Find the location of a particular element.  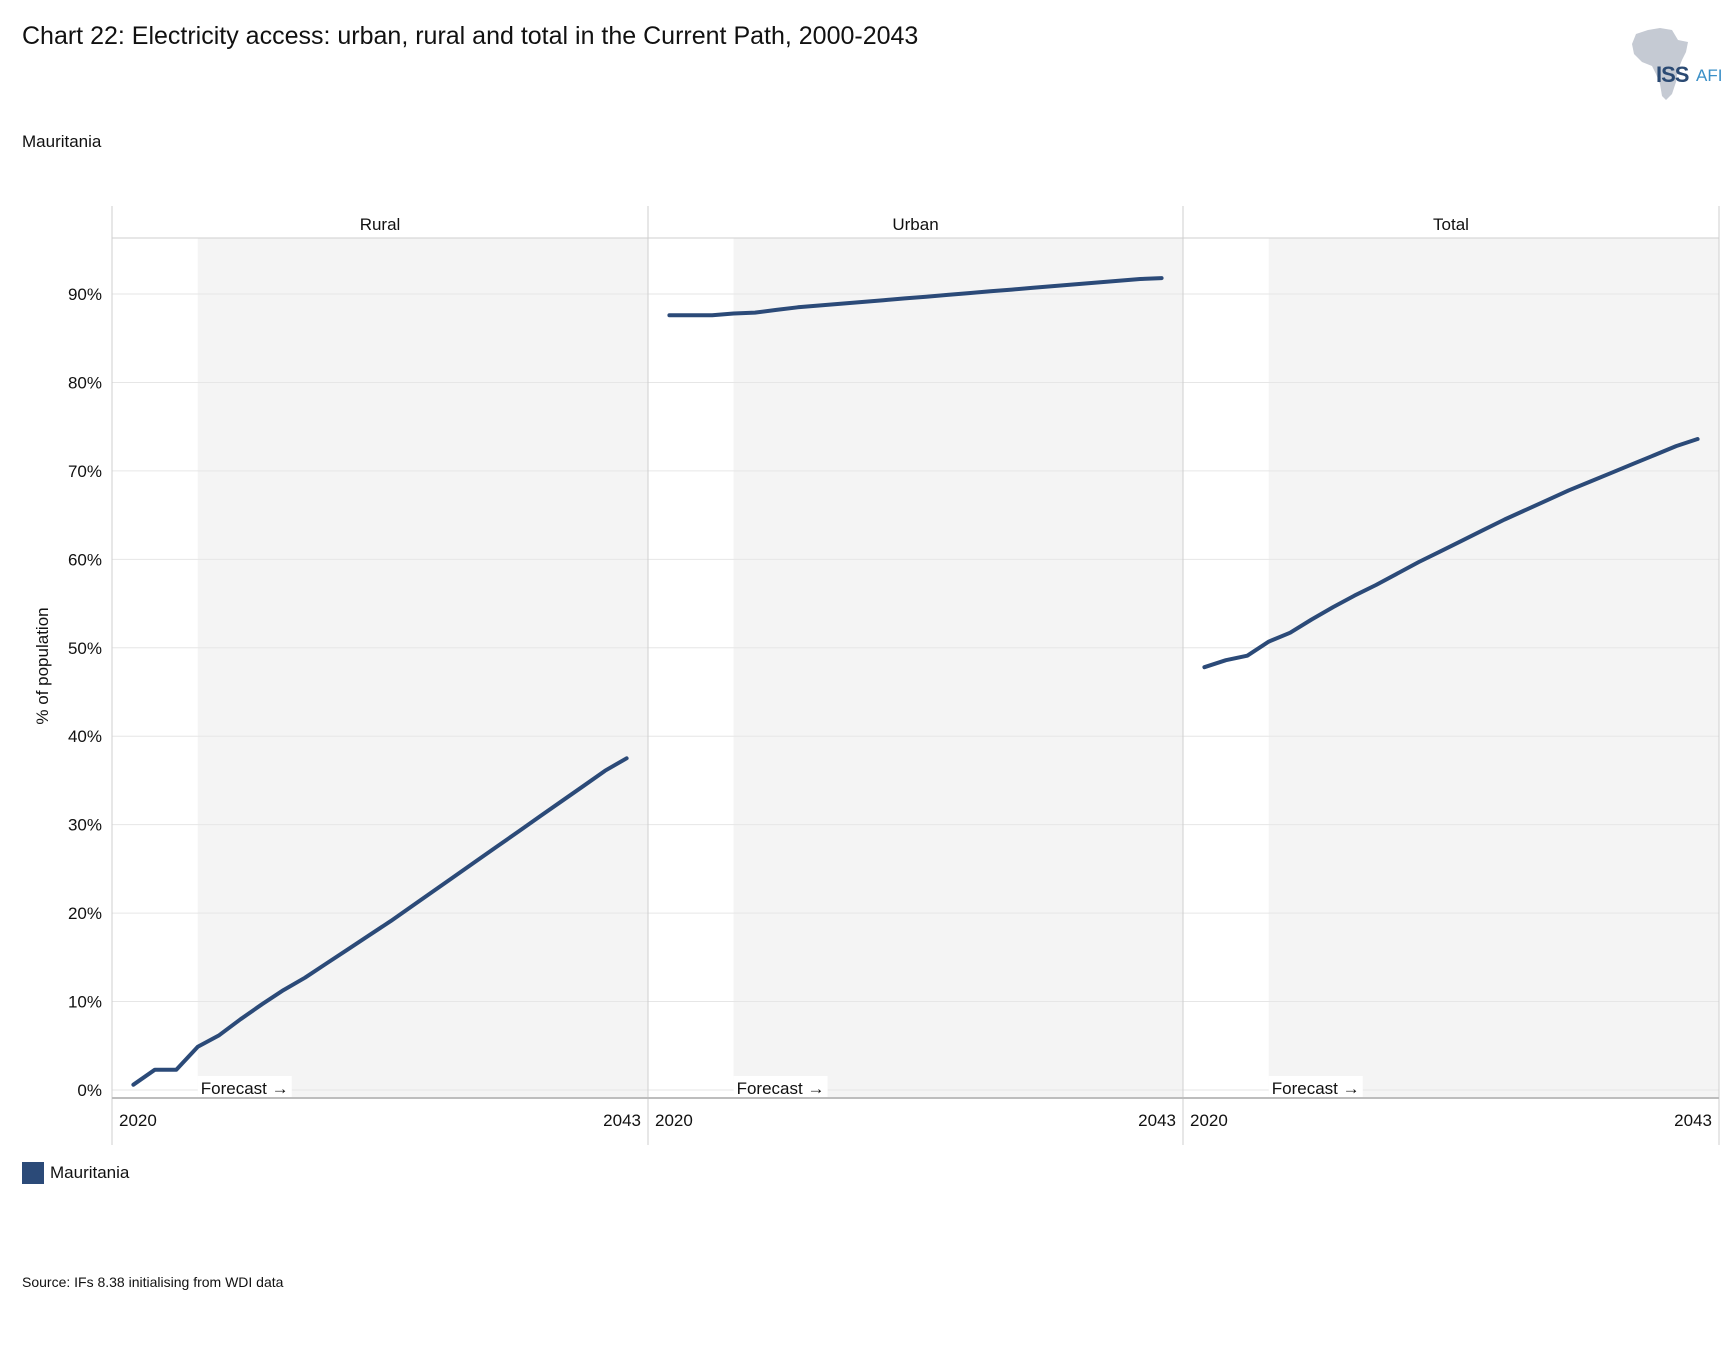

logo-afi-text: AFI is located at coordinates (1709, 75).